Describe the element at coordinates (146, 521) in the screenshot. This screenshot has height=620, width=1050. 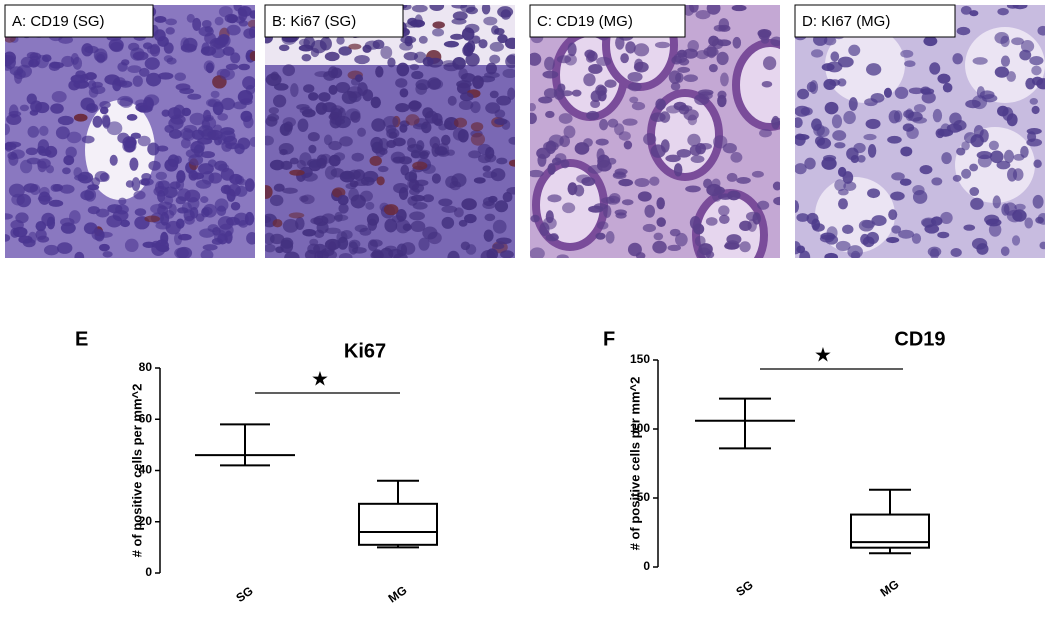
I see `y-tick-label: 20` at that location.